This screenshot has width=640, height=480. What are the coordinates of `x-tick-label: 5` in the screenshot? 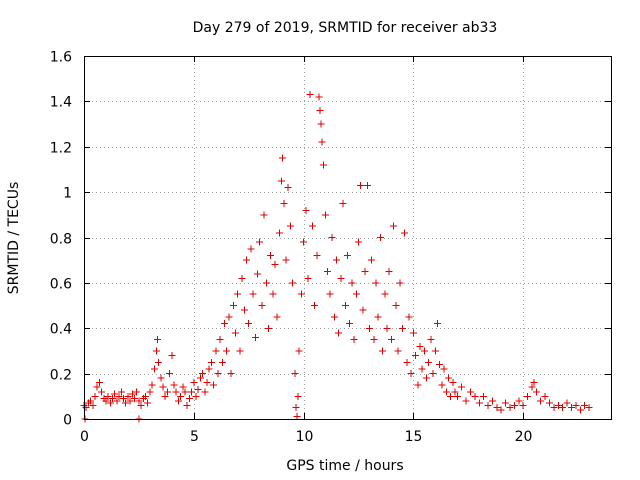 It's located at (194, 437).